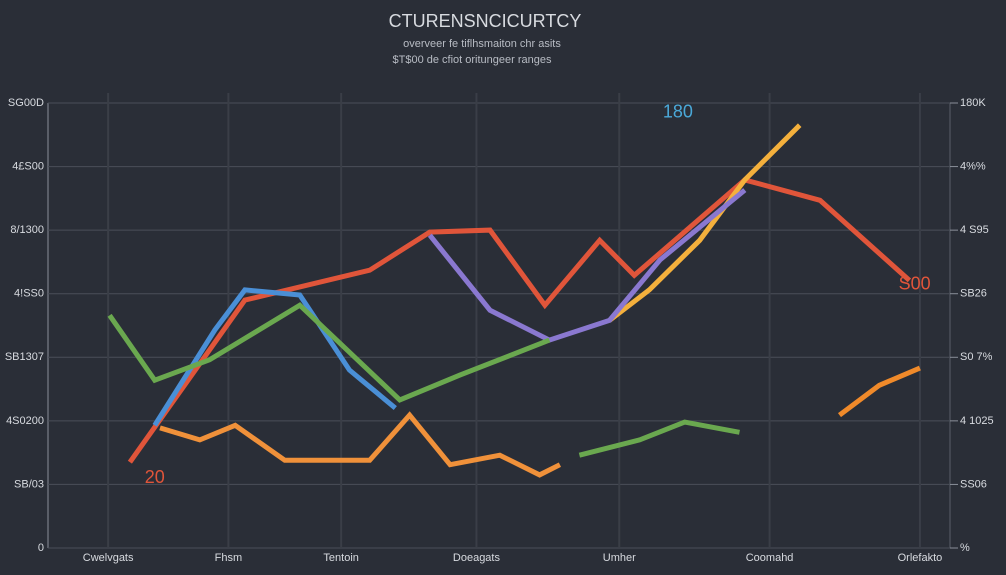  I want to click on y-tick-label: 0, so click(41, 548).